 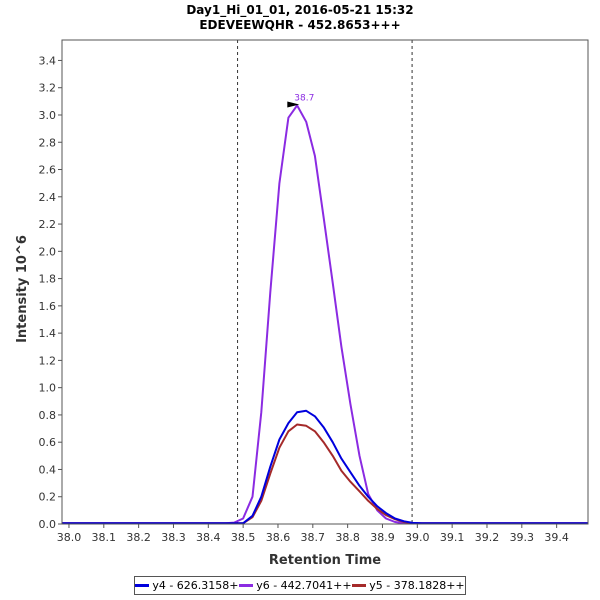 I want to click on legend-item-y4: y4 - 626.3158+, so click(x=187, y=585).